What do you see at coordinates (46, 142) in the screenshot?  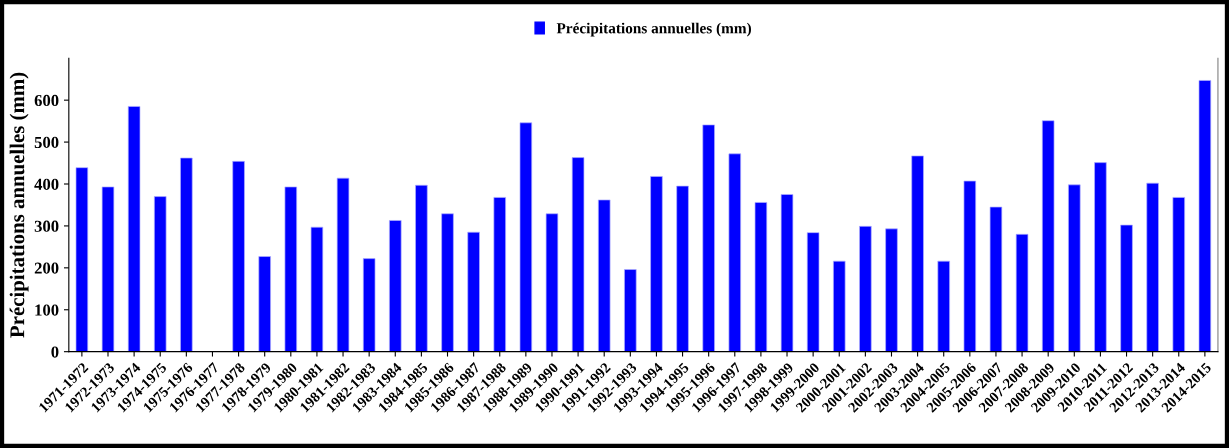 I see `y-tick-label: 500` at bounding box center [46, 142].